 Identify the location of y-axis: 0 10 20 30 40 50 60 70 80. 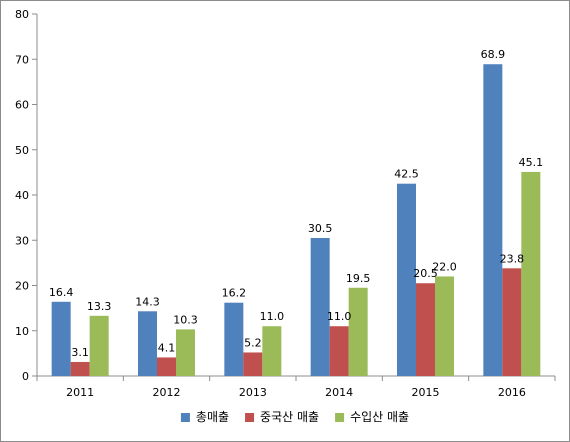
(26, 195).